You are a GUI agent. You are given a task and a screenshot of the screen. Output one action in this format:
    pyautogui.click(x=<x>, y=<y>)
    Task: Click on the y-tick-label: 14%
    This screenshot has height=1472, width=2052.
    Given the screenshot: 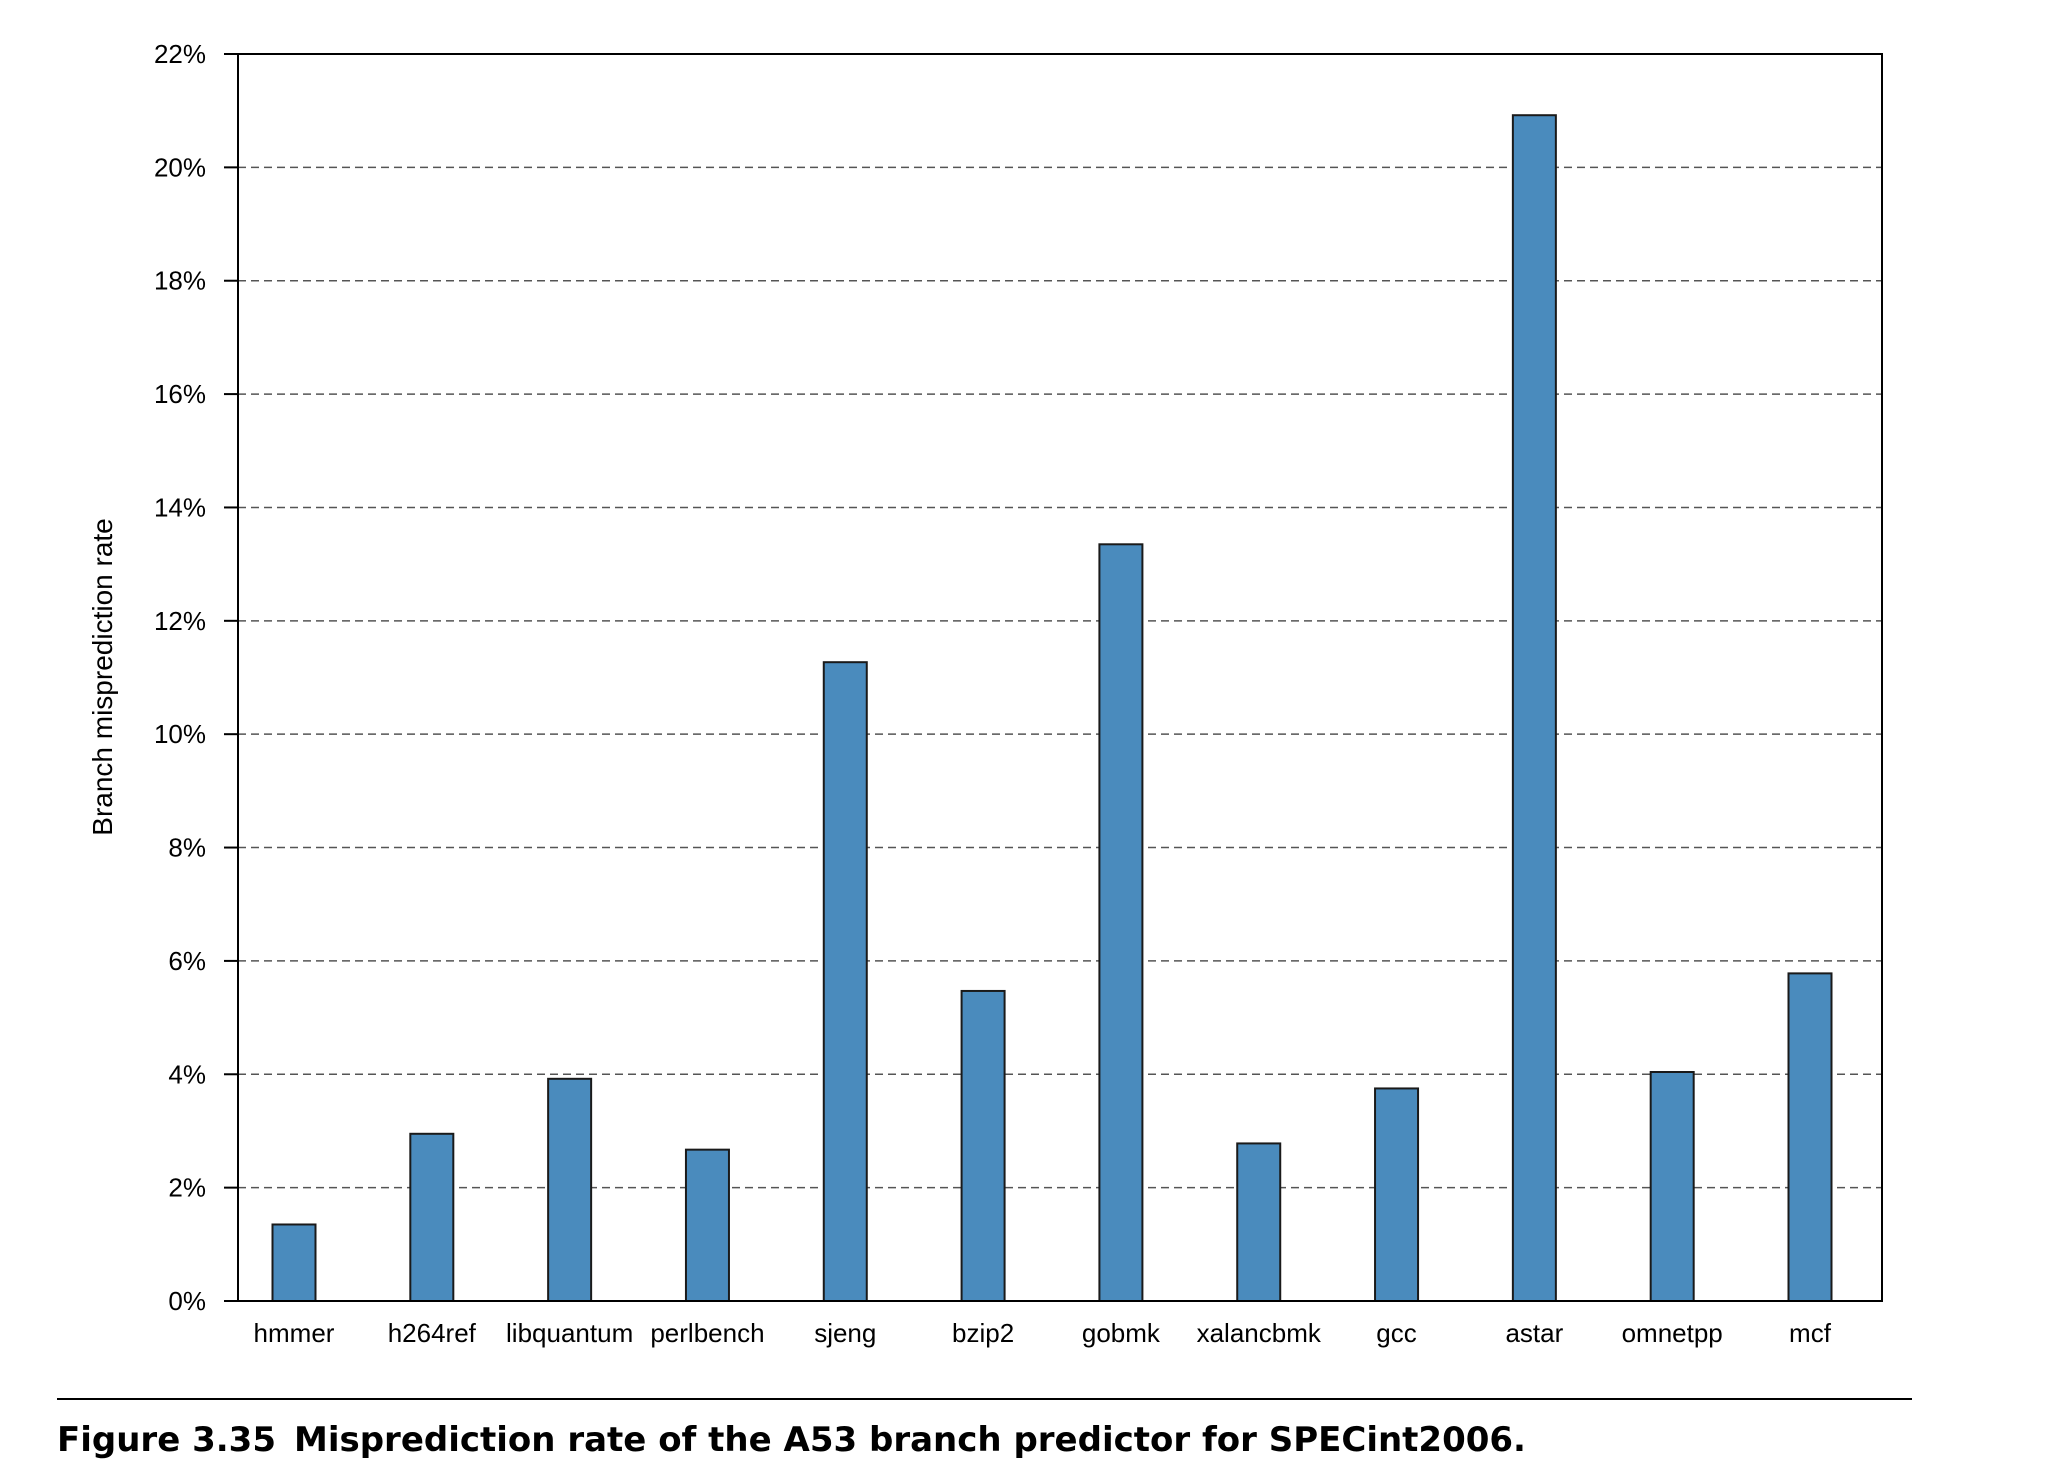 What is the action you would take?
    pyautogui.click(x=180, y=507)
    